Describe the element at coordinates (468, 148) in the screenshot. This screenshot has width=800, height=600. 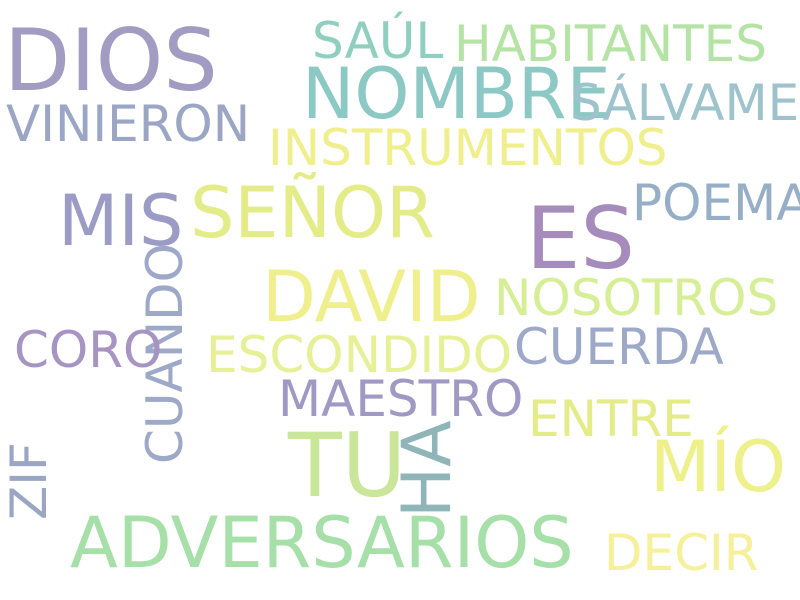
I see `word-instrumentos: INSTRUMENTOS` at that location.